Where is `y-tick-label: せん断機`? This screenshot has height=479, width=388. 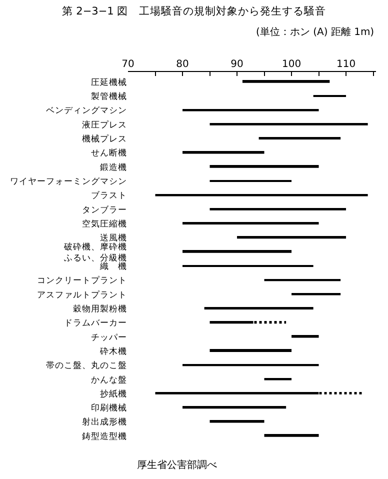
y-tick-label: せん断機 is located at coordinates (109, 153).